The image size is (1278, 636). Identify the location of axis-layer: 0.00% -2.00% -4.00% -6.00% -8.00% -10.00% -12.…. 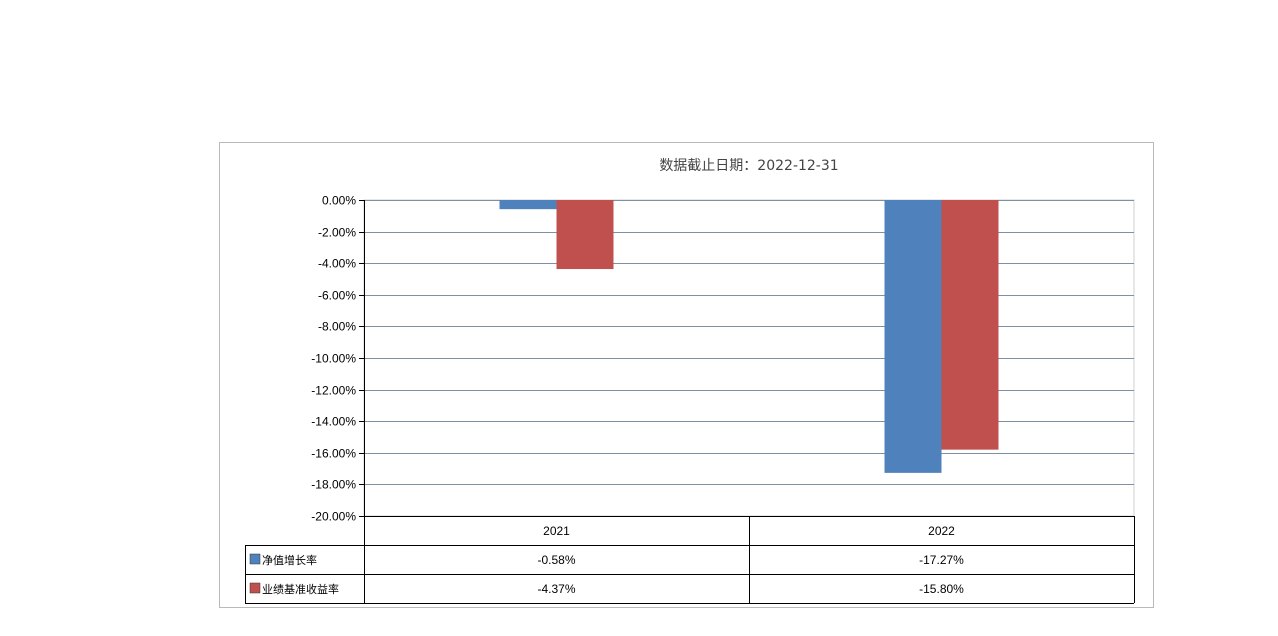
(338, 359).